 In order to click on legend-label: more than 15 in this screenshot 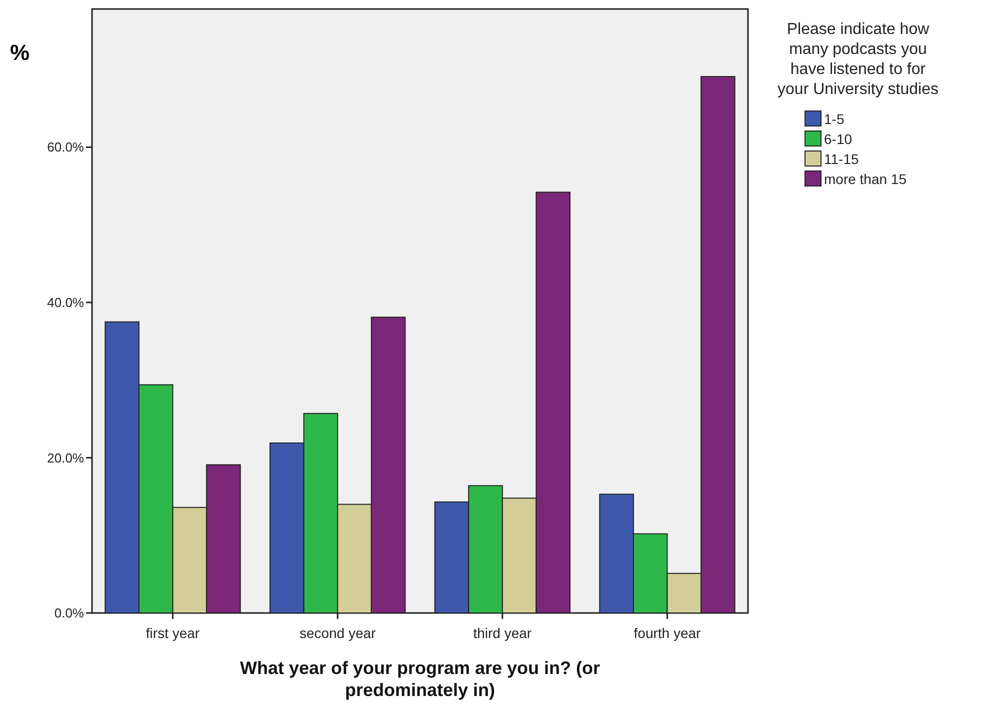, I will do `click(865, 179)`.